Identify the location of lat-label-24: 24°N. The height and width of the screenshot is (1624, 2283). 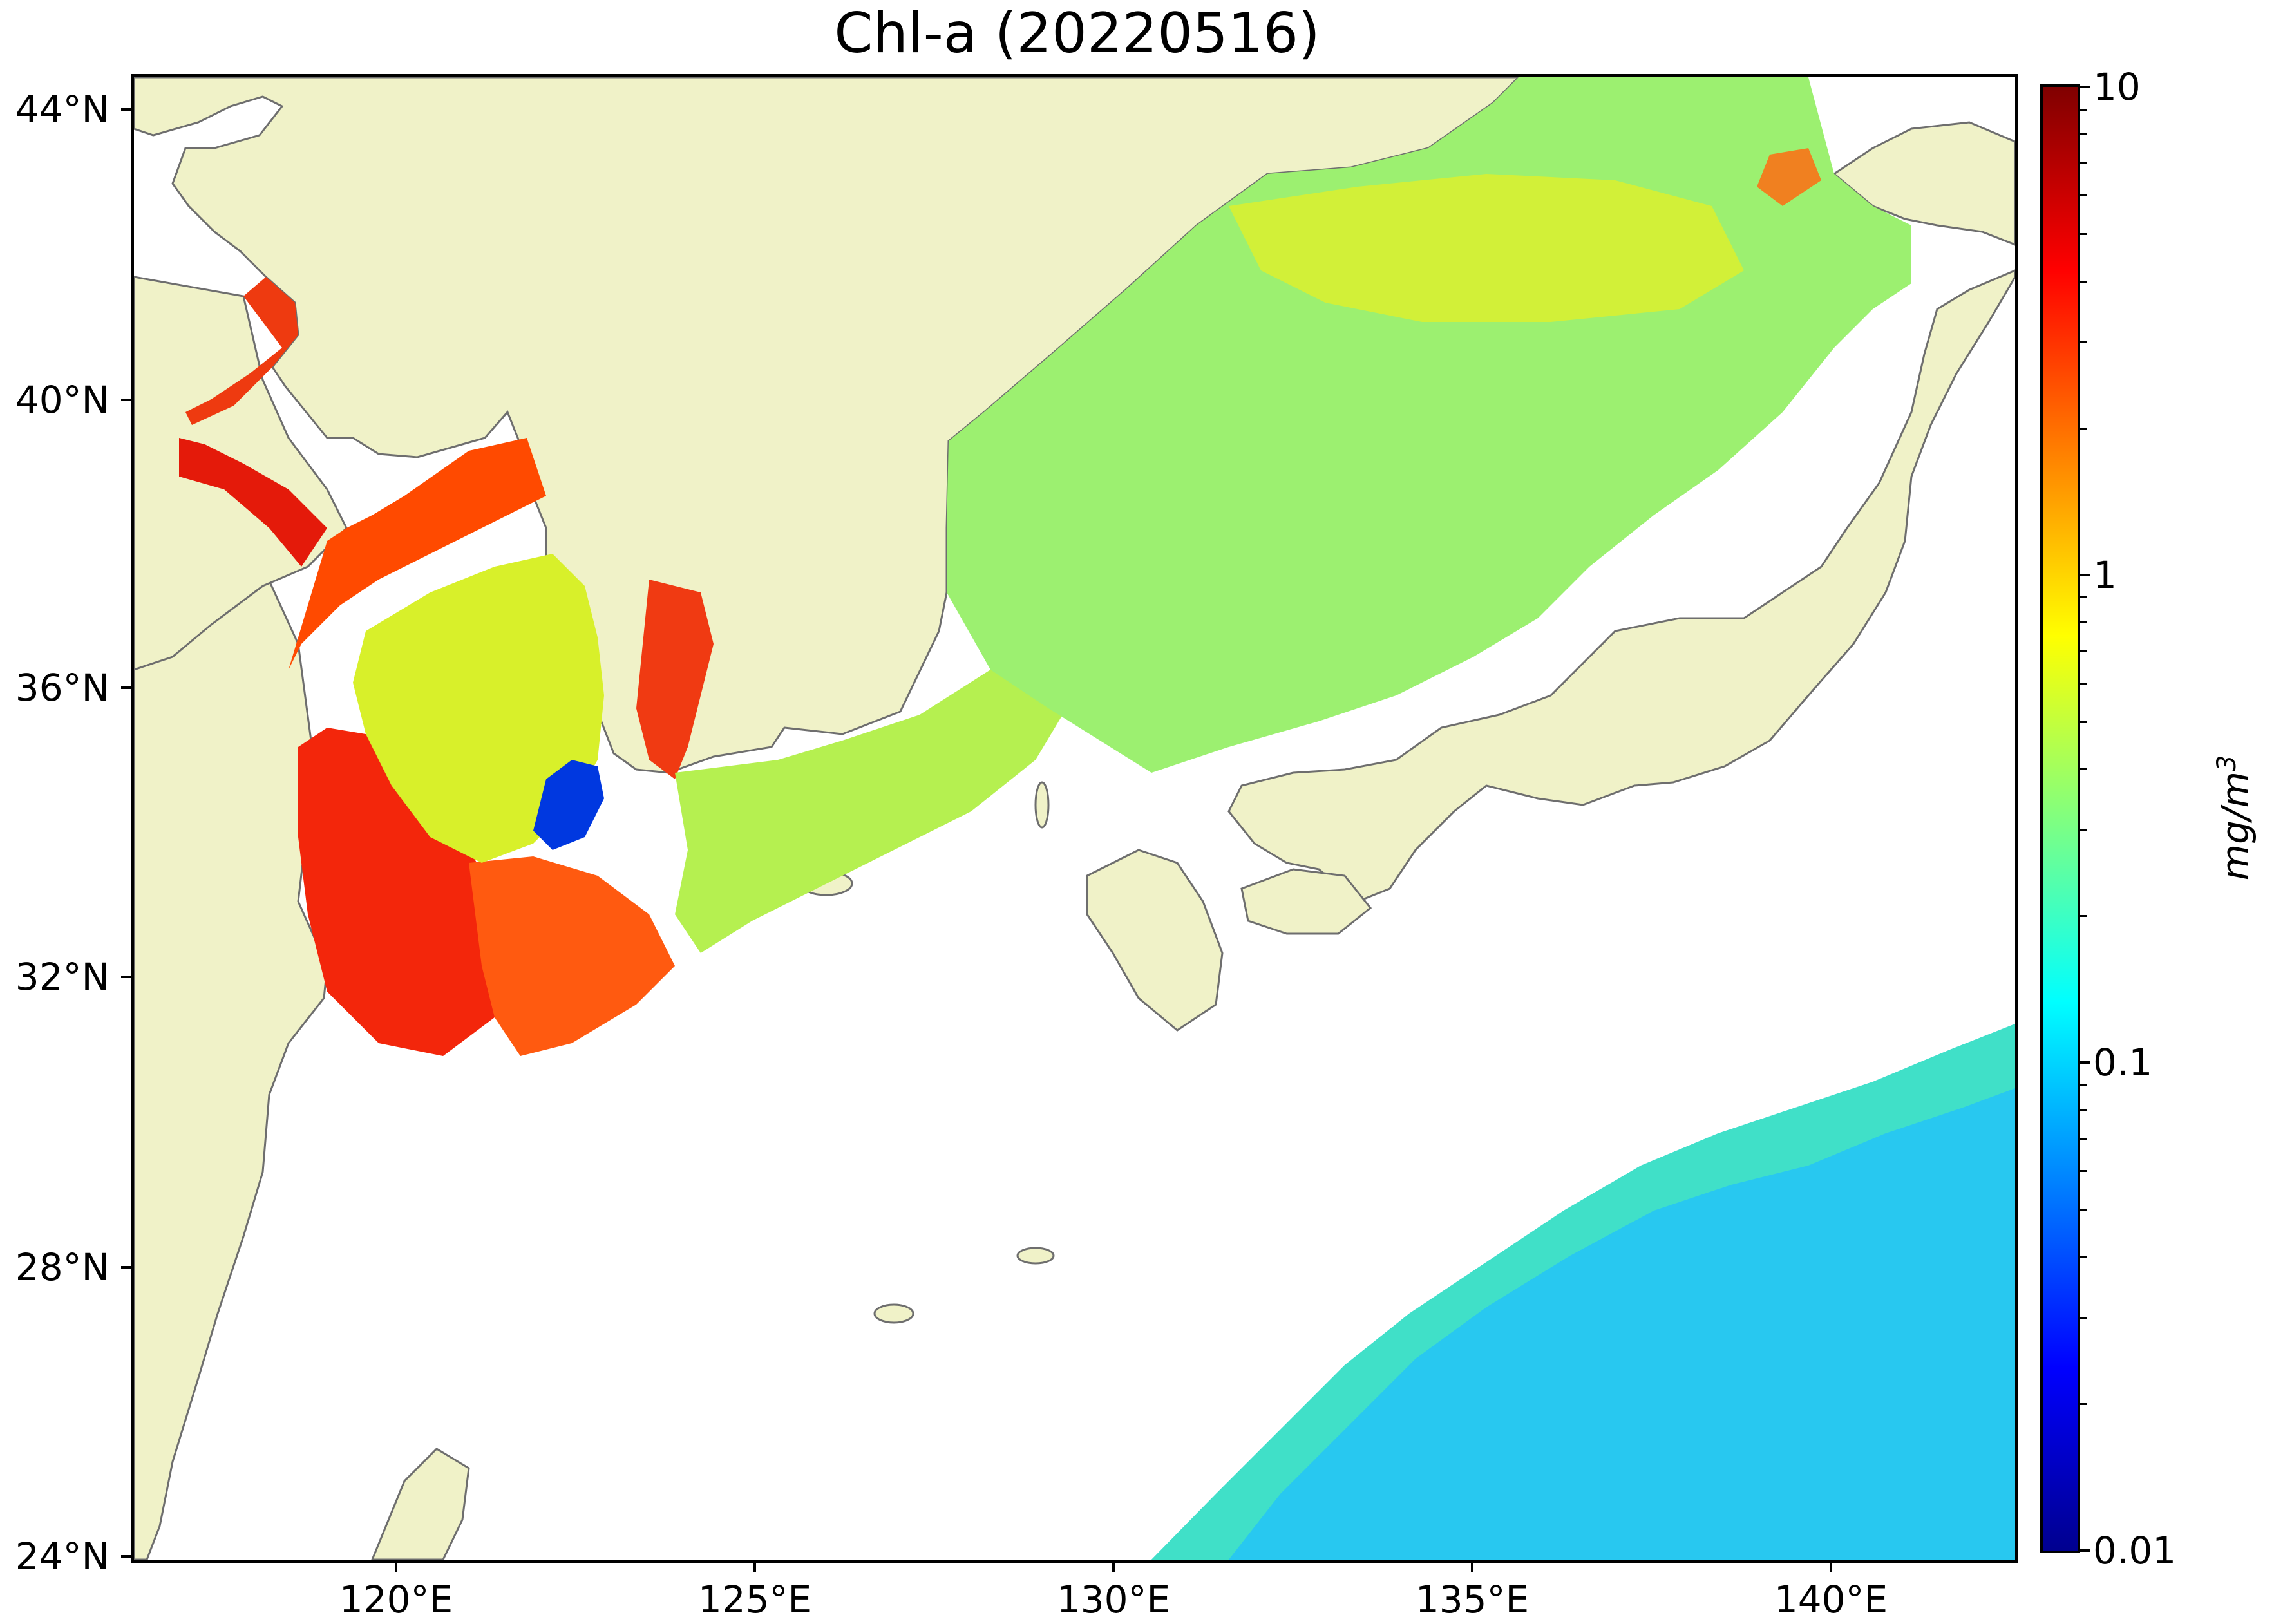
(62, 1556).